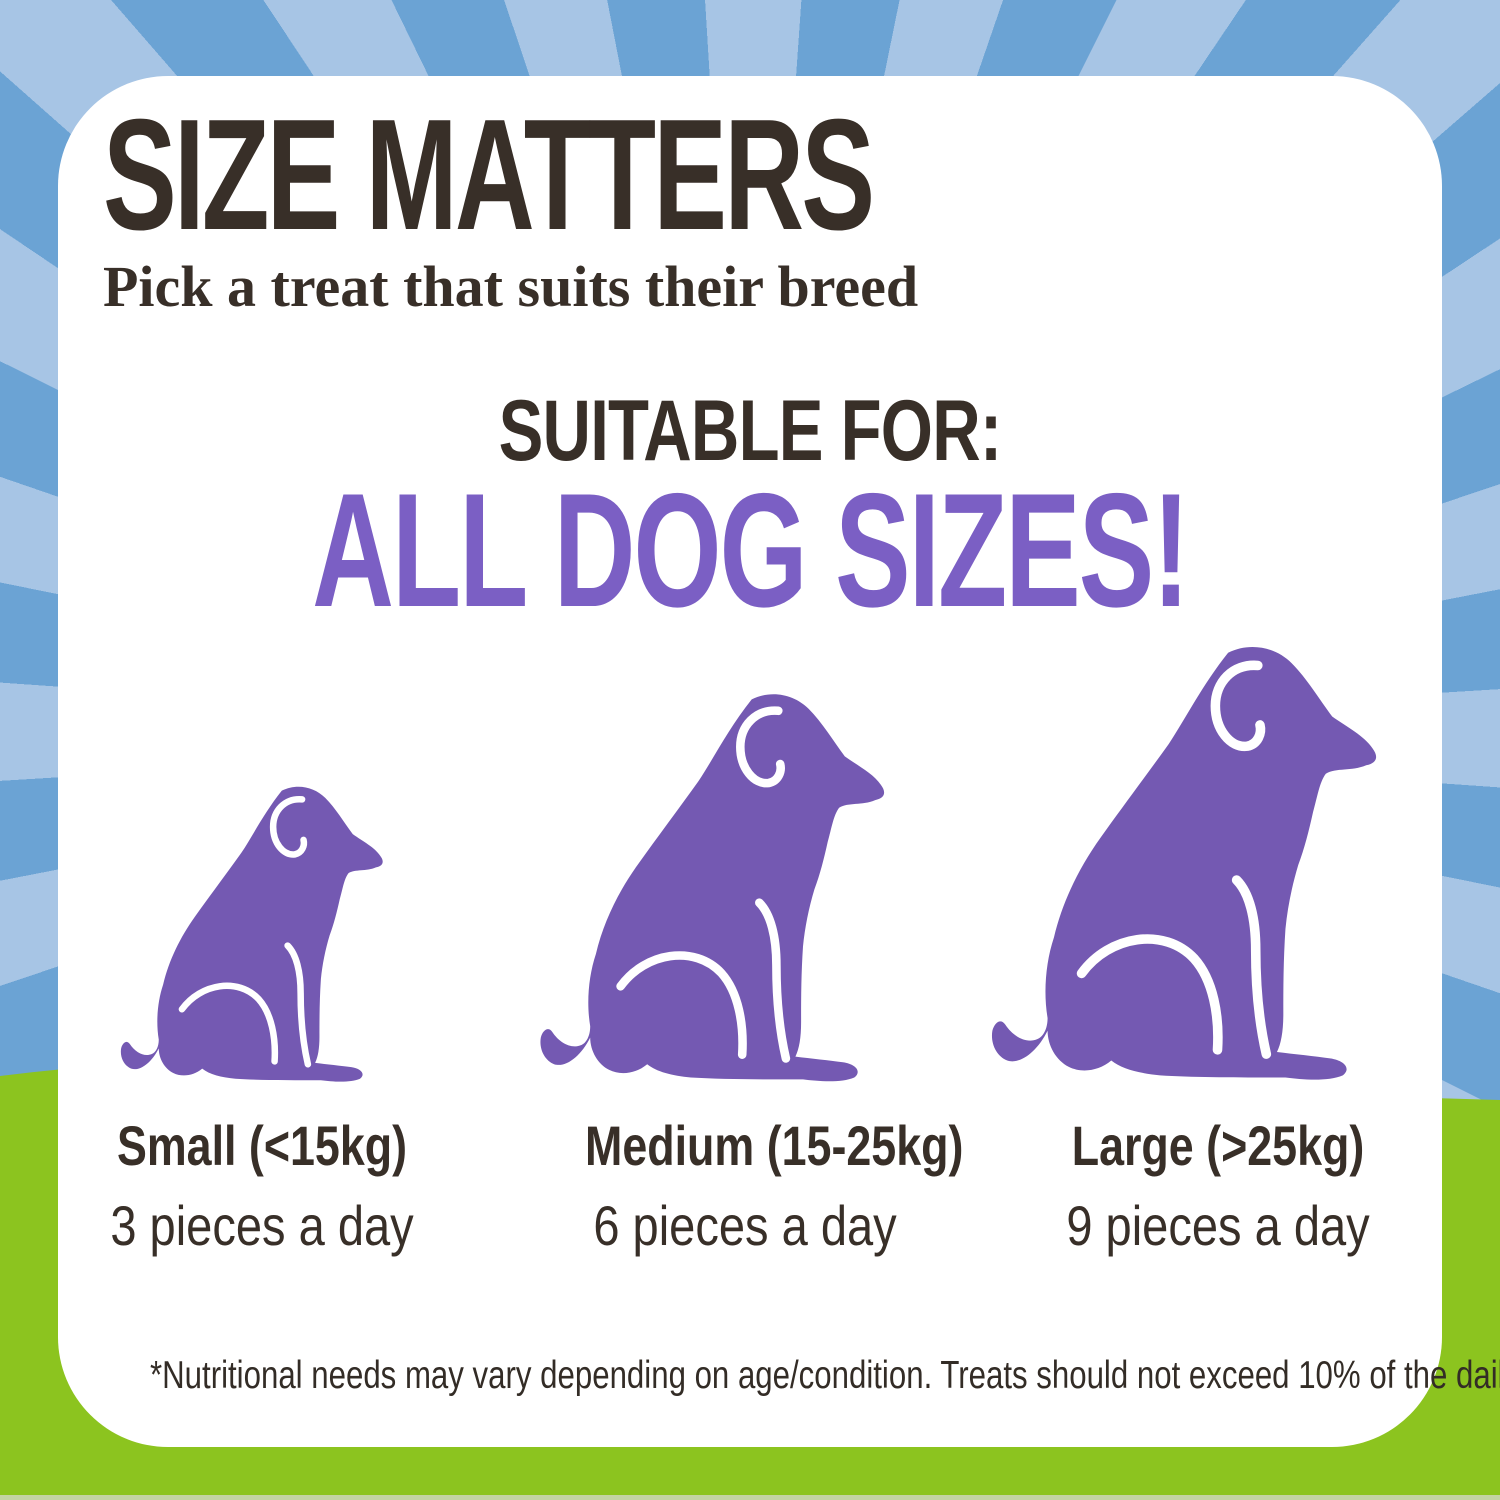 Image resolution: width=1500 pixels, height=1500 pixels. Describe the element at coordinates (750, 431) in the screenshot. I see `suitable-for-label: SUITABLE FOR:` at that location.